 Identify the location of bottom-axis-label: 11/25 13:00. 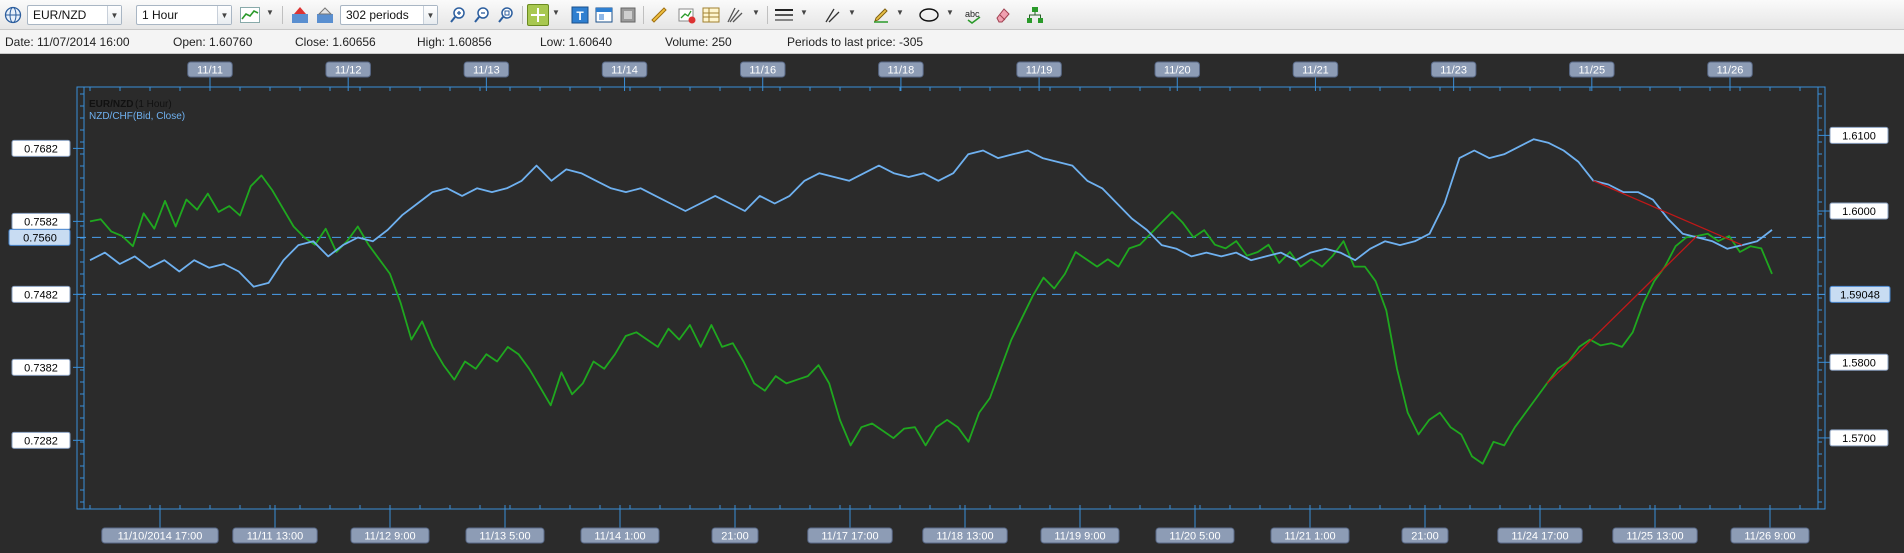
(1654, 537).